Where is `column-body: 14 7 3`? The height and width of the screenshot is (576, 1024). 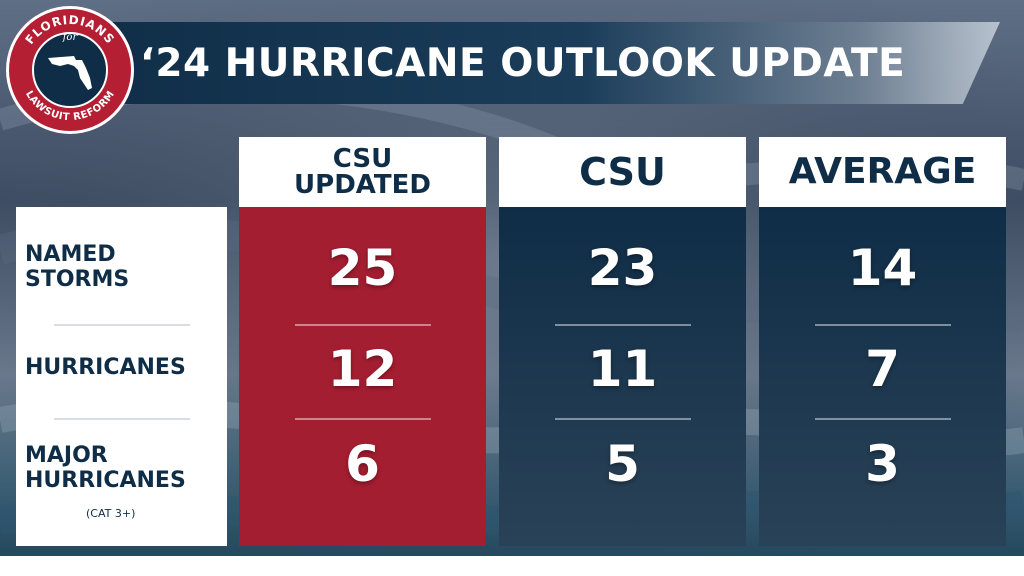
column-body: 14 7 3 is located at coordinates (882, 376).